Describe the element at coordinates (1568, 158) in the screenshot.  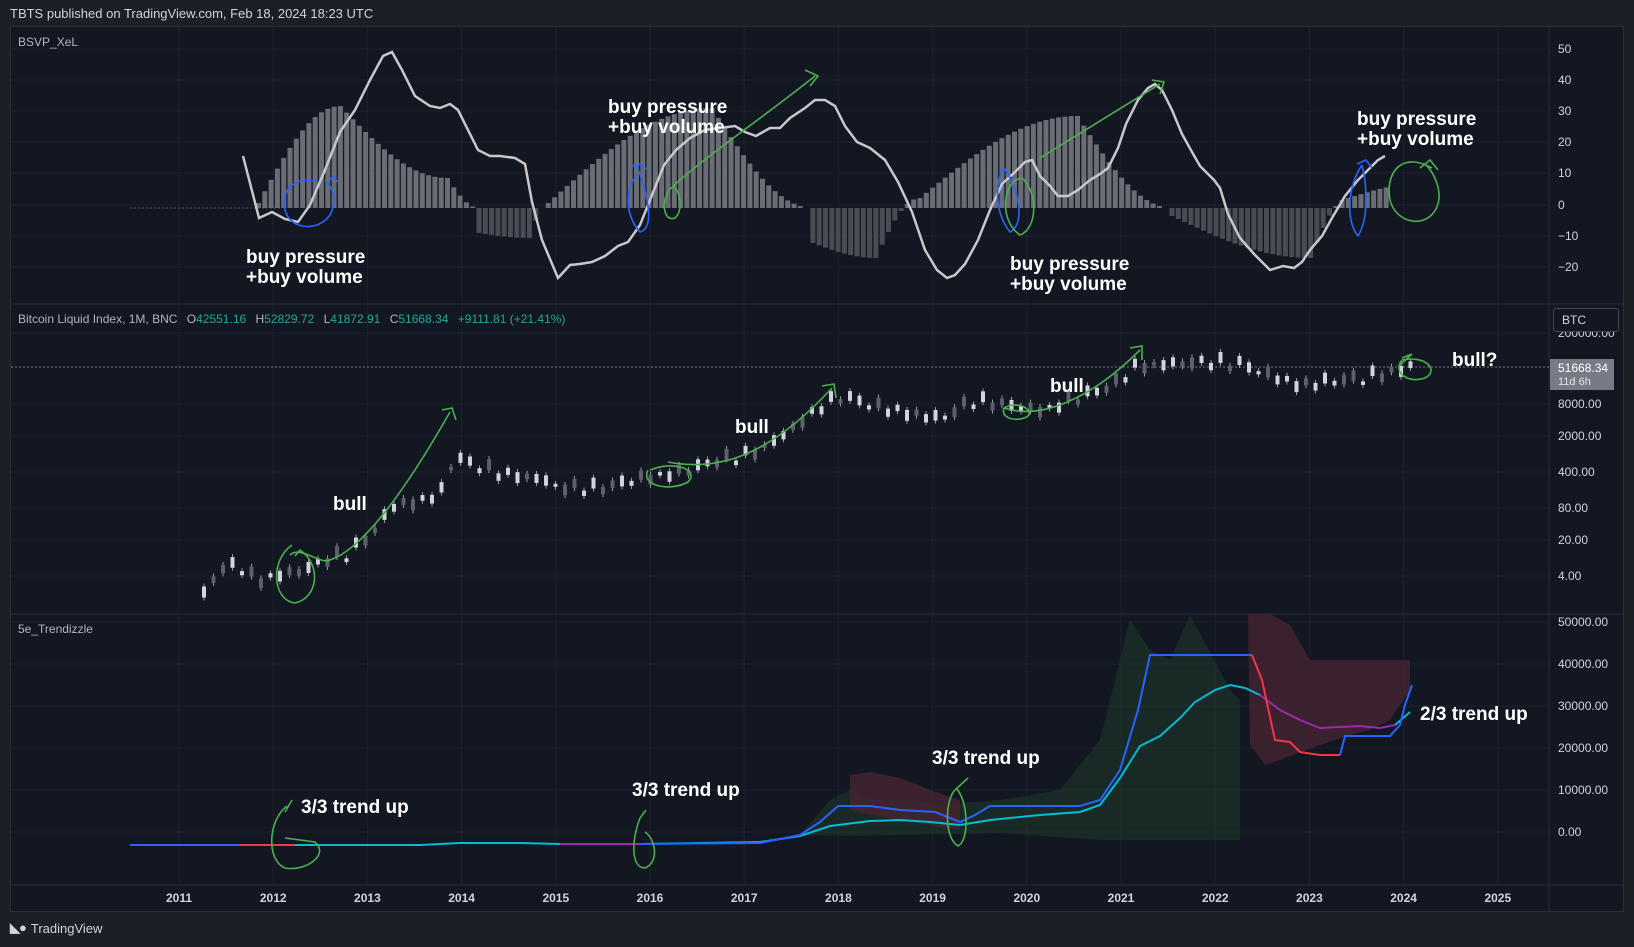
I see `oscillator-price-axis: 50 40 30 20 10 0 −10 −20` at that location.